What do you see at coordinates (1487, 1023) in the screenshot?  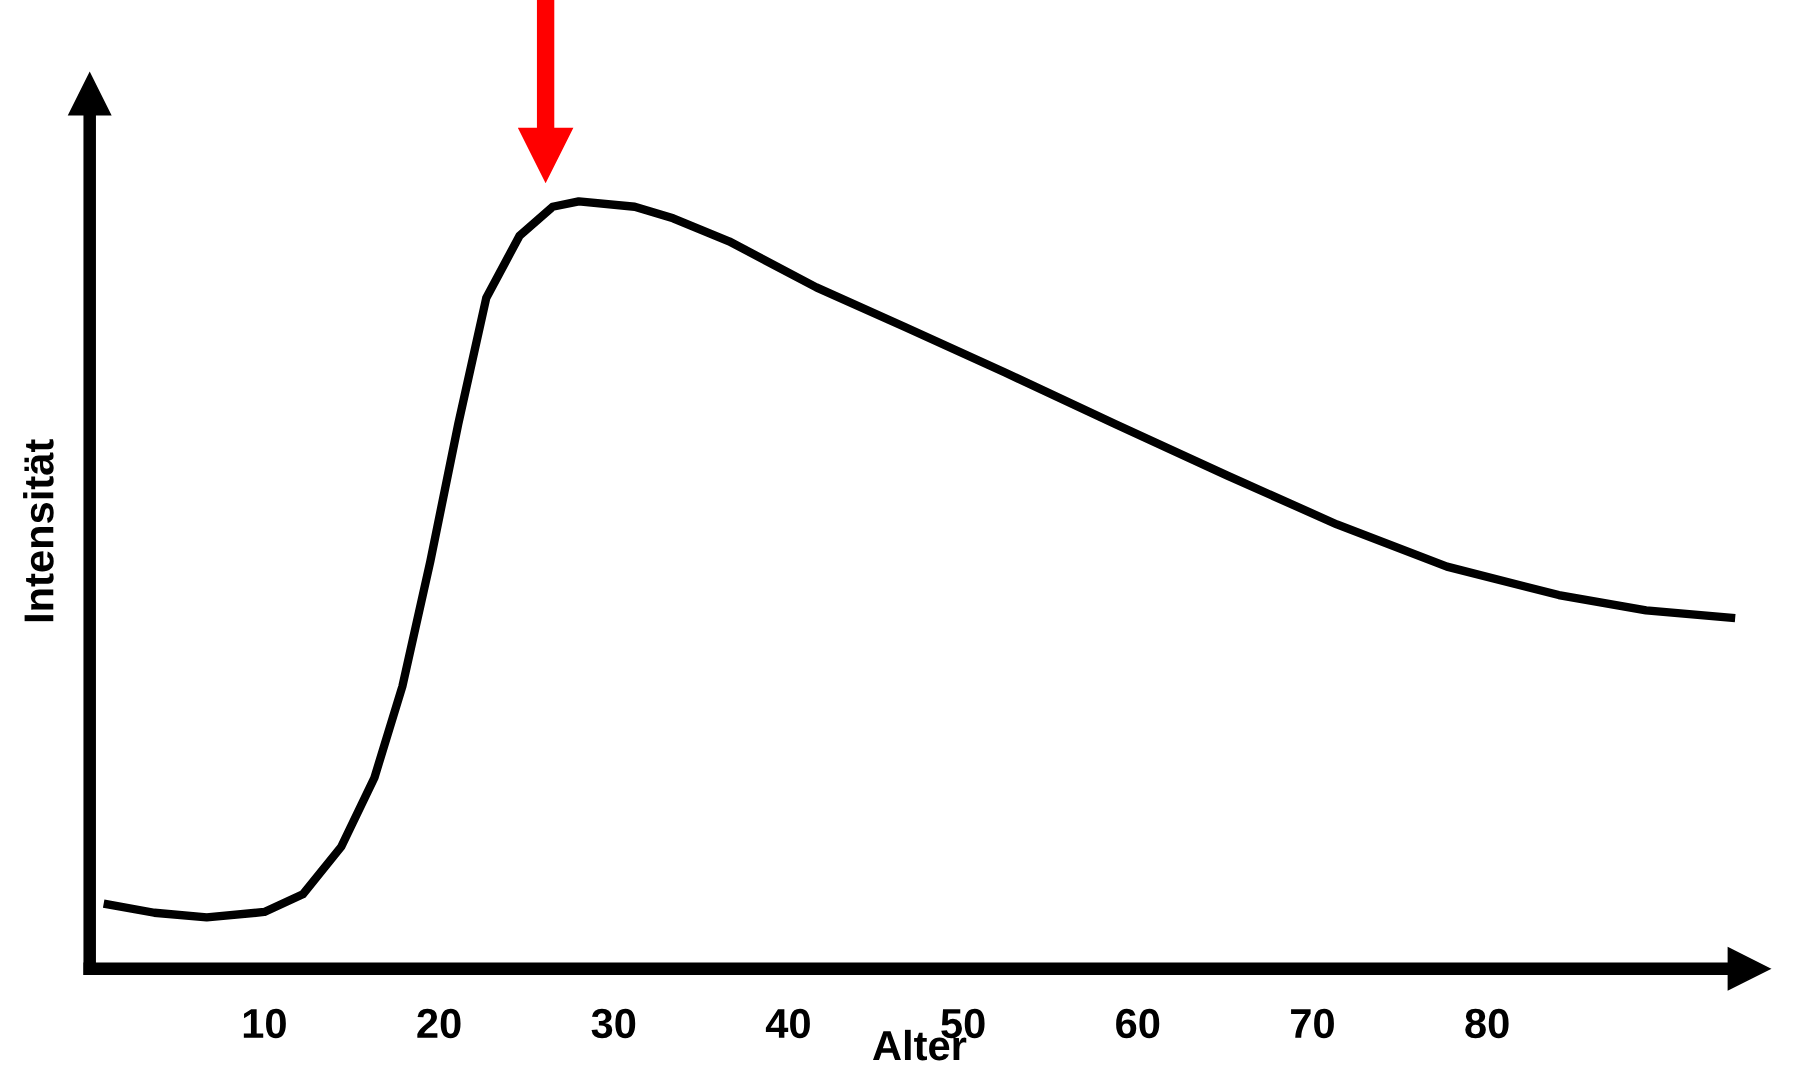 I see `x-tick-label: 80` at bounding box center [1487, 1023].